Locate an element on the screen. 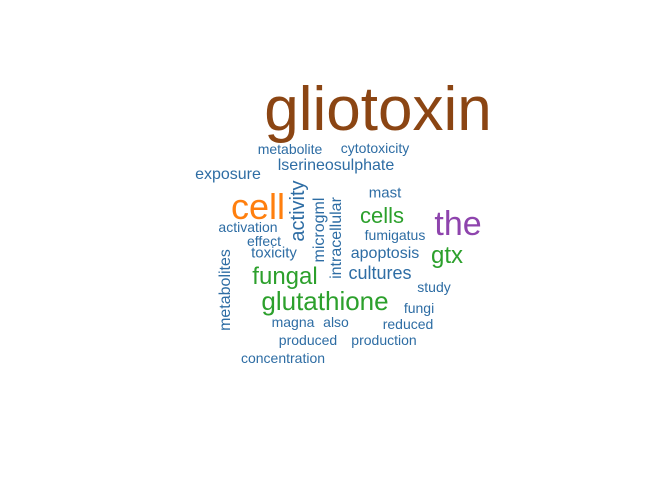 This screenshot has width=672, height=480. word-concentration: concentration is located at coordinates (283, 358).